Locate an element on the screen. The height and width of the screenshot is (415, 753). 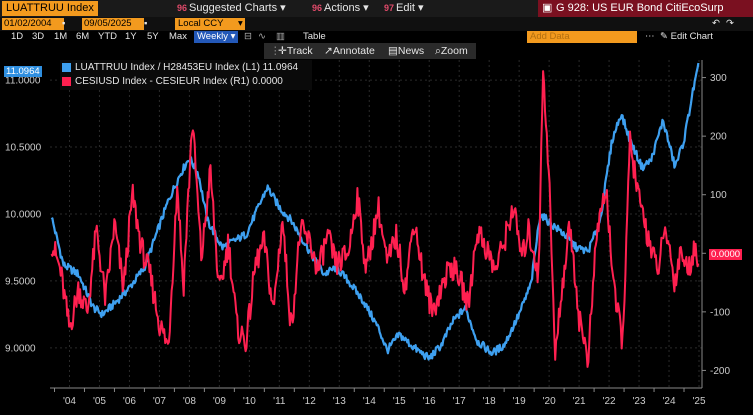
edit-chart-button: ✎ Edit Chart is located at coordinates (686, 36).